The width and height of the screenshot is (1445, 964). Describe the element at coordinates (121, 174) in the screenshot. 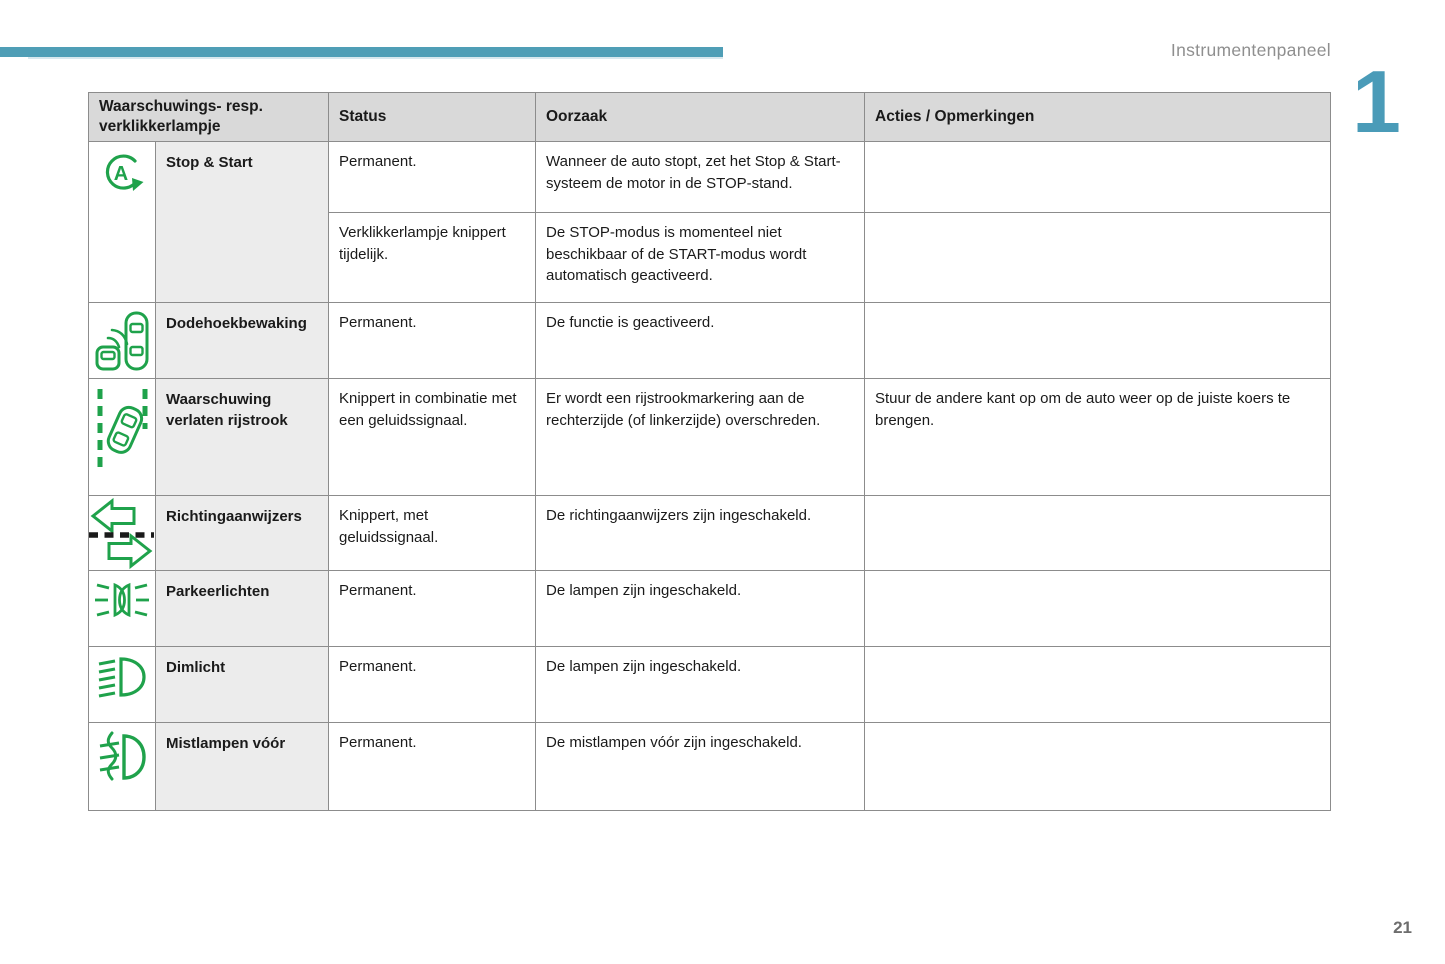

I see `svg-text: A` at that location.